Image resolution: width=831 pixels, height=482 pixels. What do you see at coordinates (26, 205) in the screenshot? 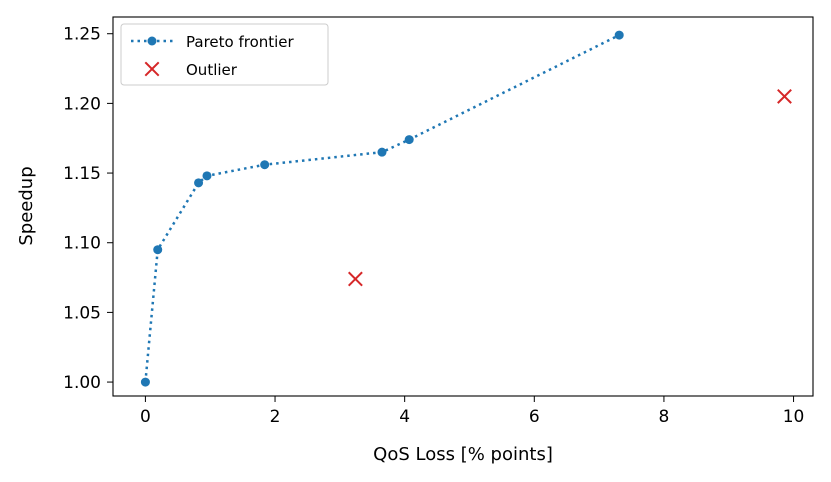
I see `y-axis-label: Speedup` at bounding box center [26, 205].